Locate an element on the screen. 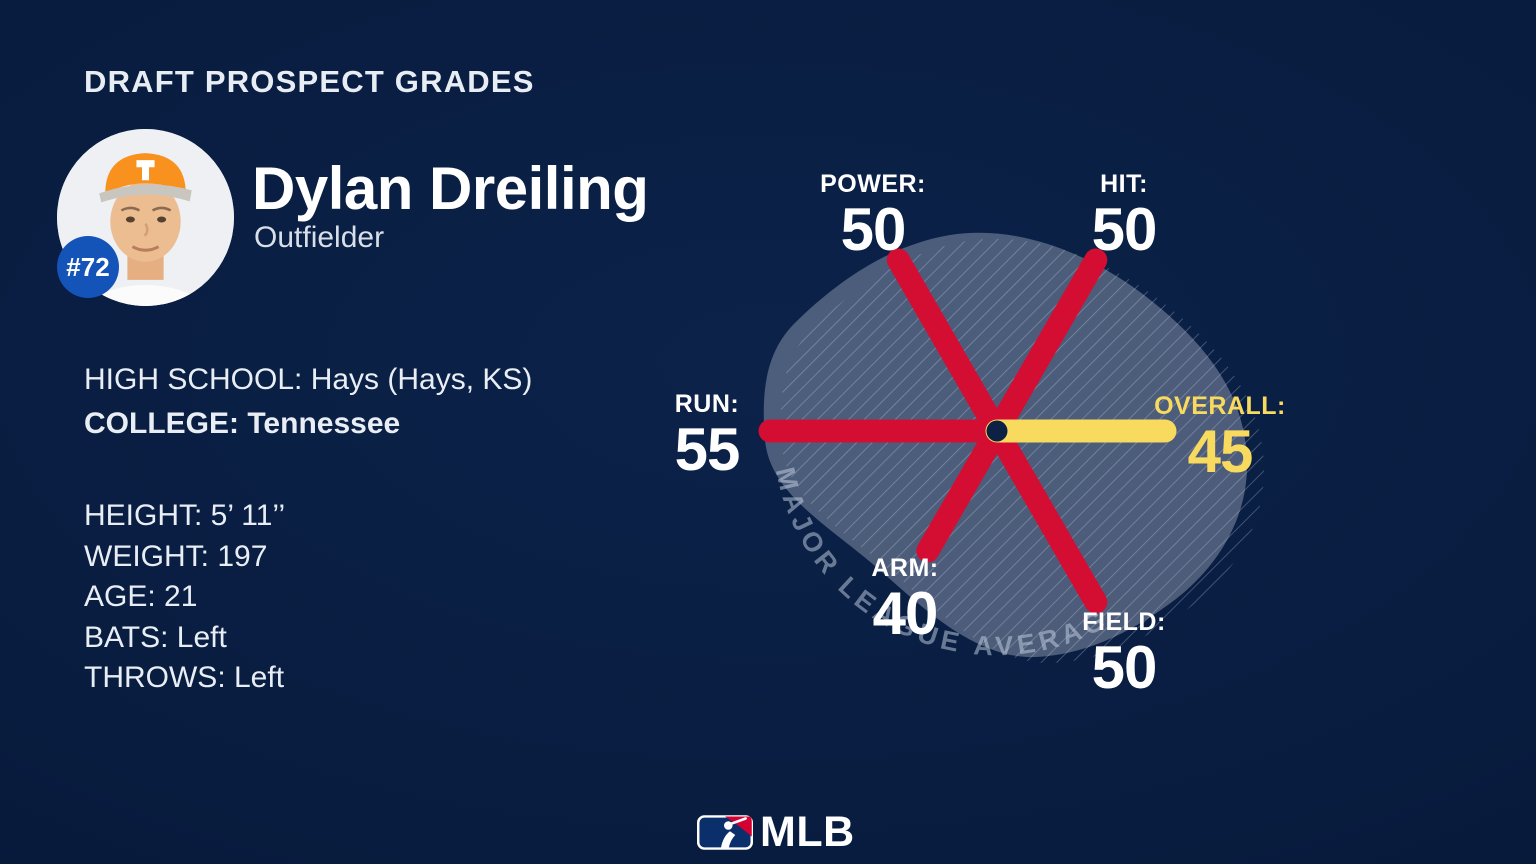 Image resolution: width=1536 pixels, height=864 pixels. stat-run: RUN: 55 is located at coordinates (707, 436).